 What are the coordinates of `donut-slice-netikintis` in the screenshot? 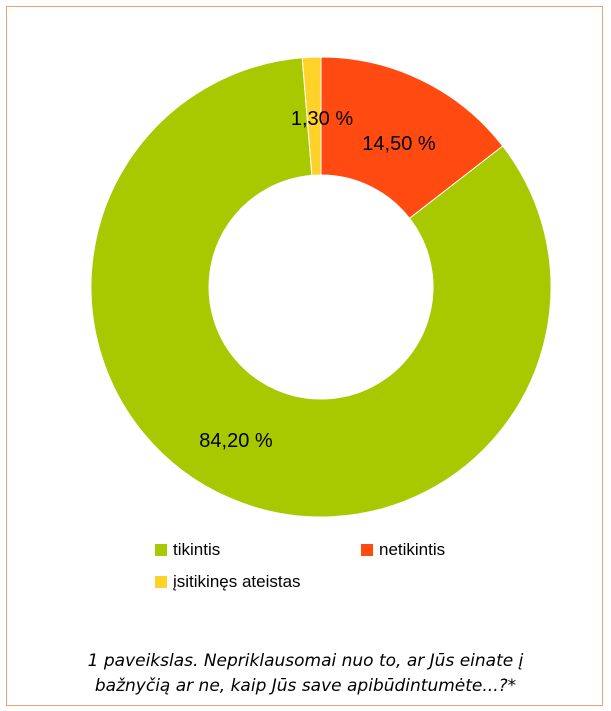 It's located at (412, 138).